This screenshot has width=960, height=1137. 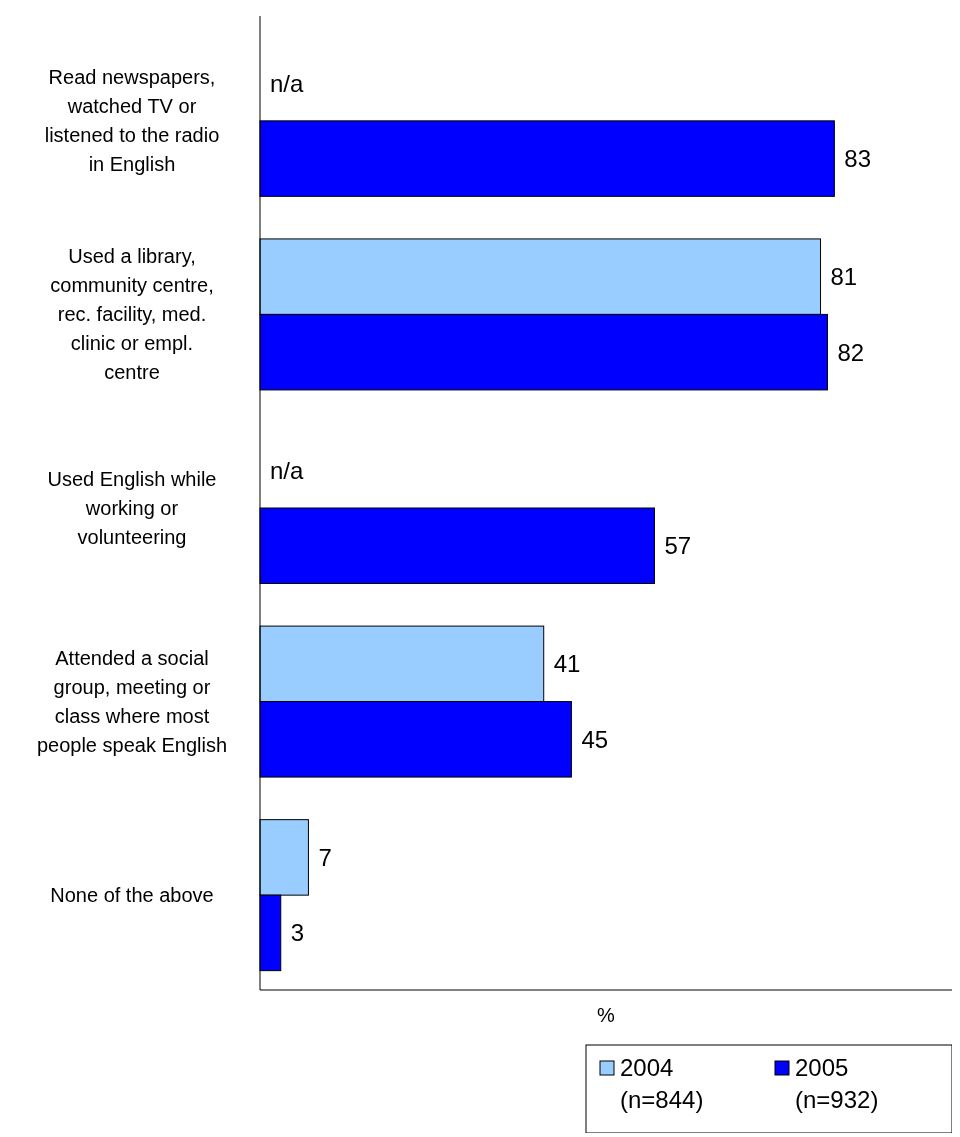 I want to click on y-tick-label: Used English while working or volunteering, so click(x=132, y=508).